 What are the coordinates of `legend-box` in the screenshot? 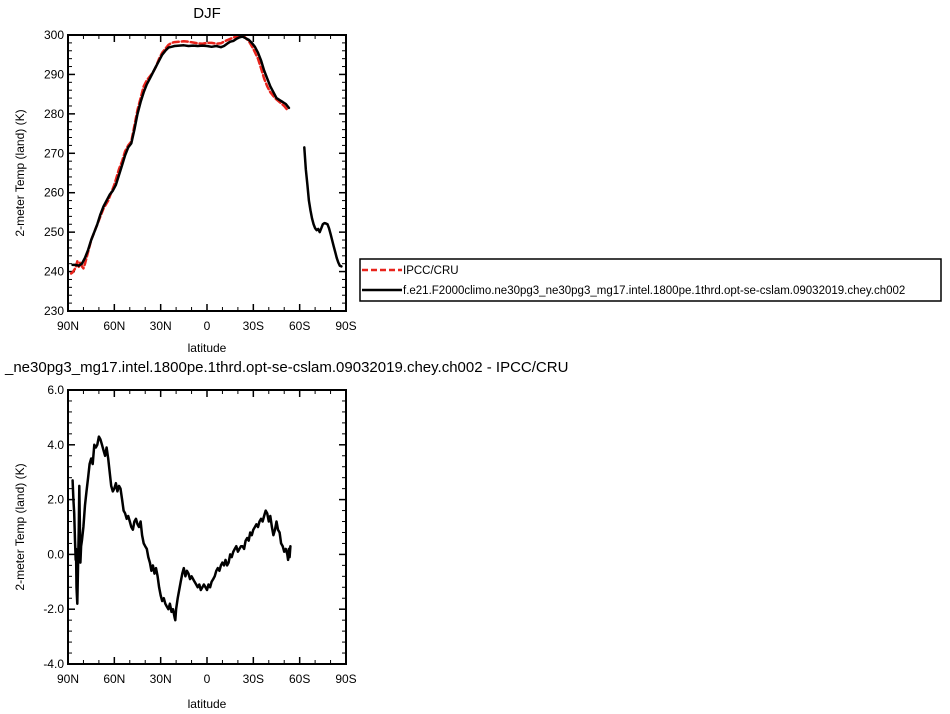 It's located at (650, 280).